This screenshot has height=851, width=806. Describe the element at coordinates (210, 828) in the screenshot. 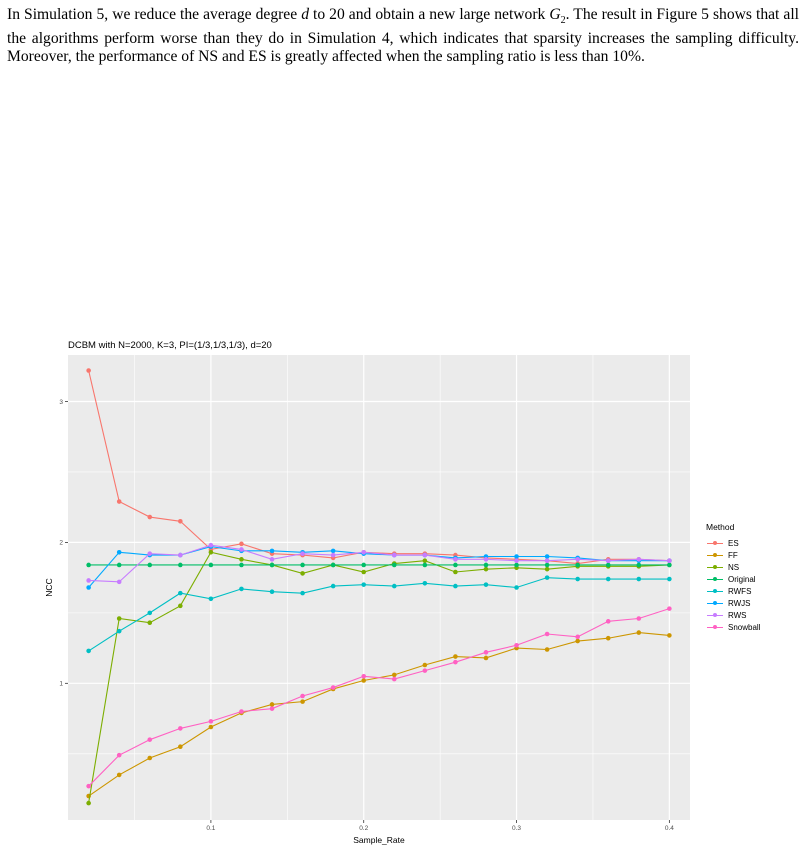

I see `x-tick-label: 0.1` at that location.